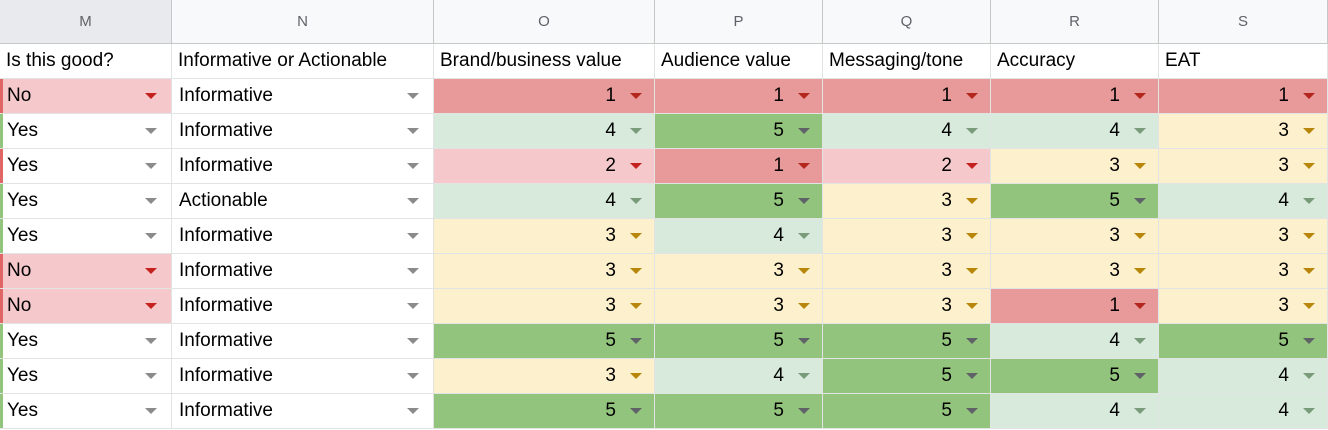 Image resolution: width=1328 pixels, height=430 pixels. What do you see at coordinates (739, 271) in the screenshot?
I see `audience-value-score-dropdown: 3` at bounding box center [739, 271].